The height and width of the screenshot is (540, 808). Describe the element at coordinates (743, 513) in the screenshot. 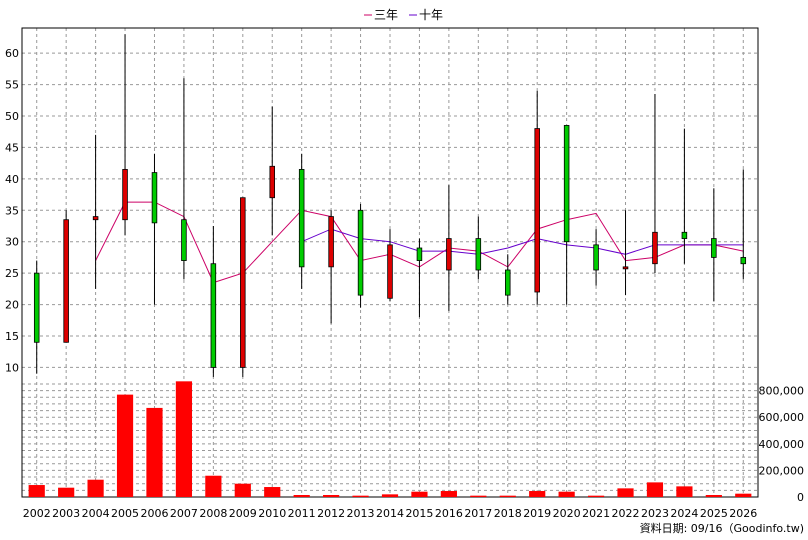

I see `x-tick-label: 2026` at that location.